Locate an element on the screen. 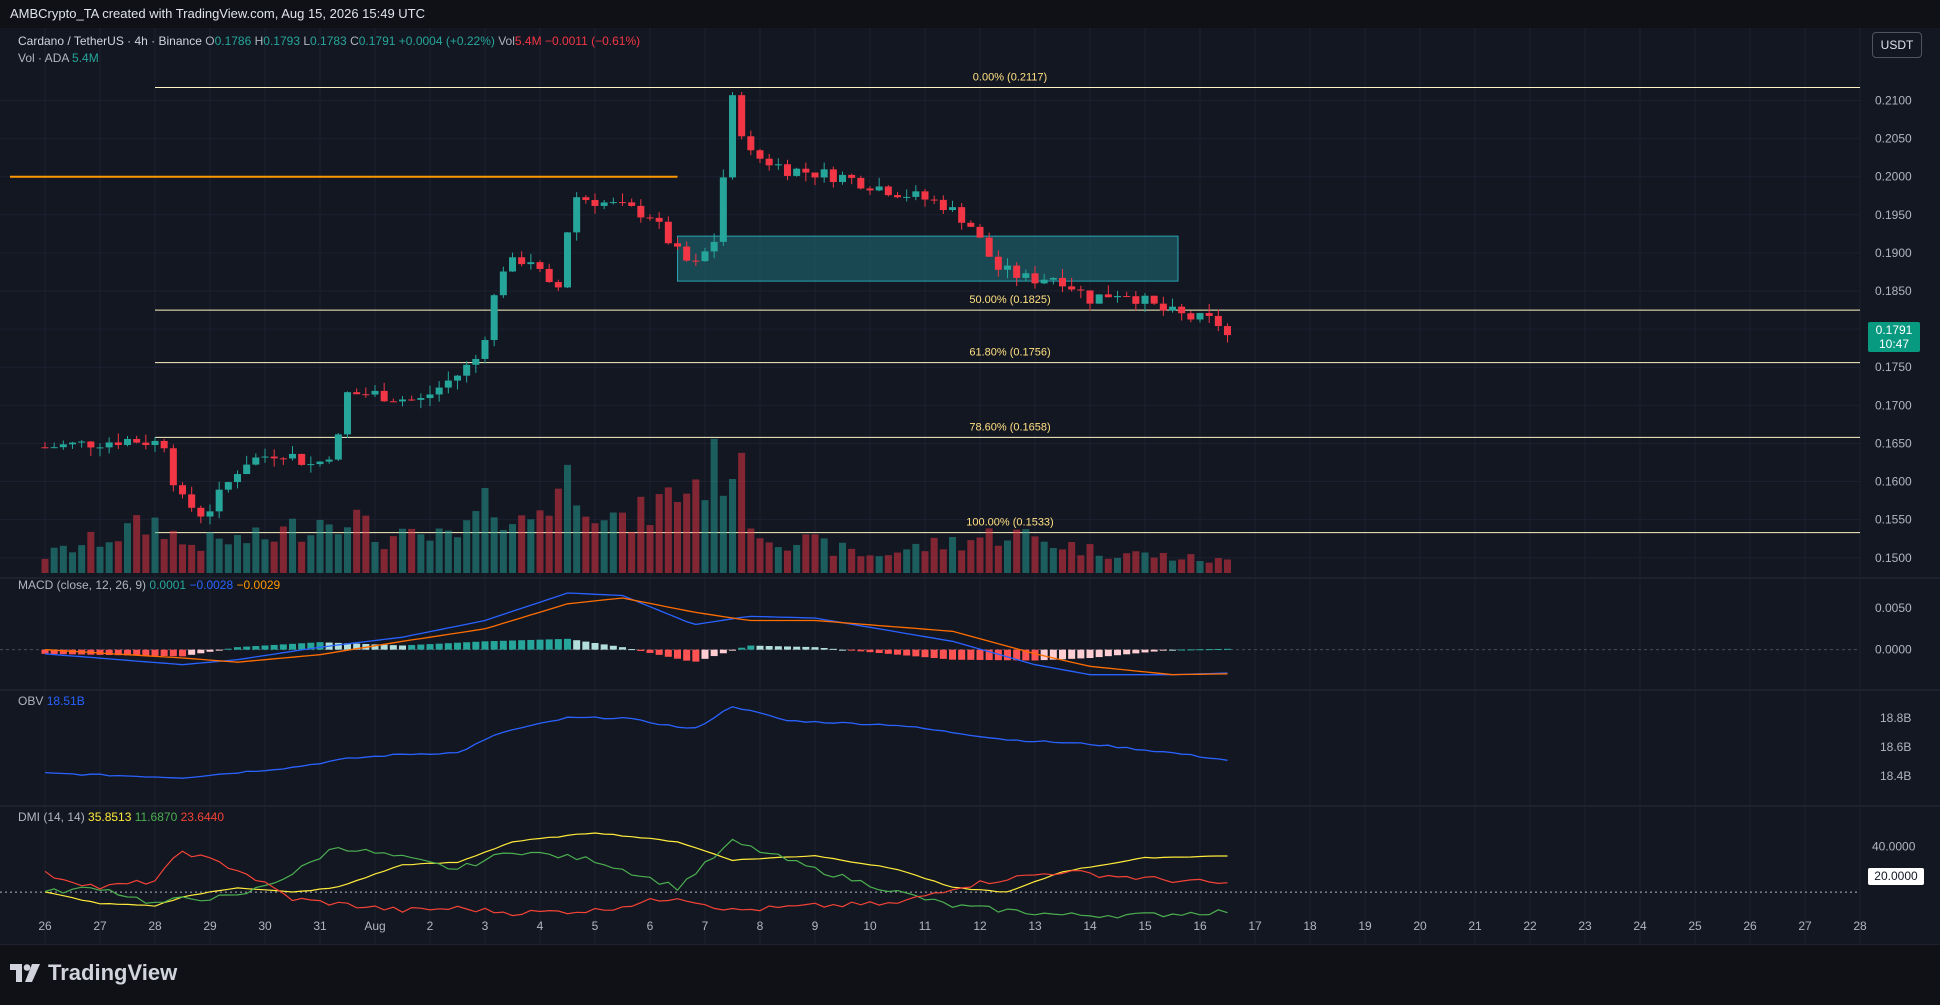 This screenshot has height=1005, width=1940. obv-tick-label: 18.4B is located at coordinates (1895, 776).